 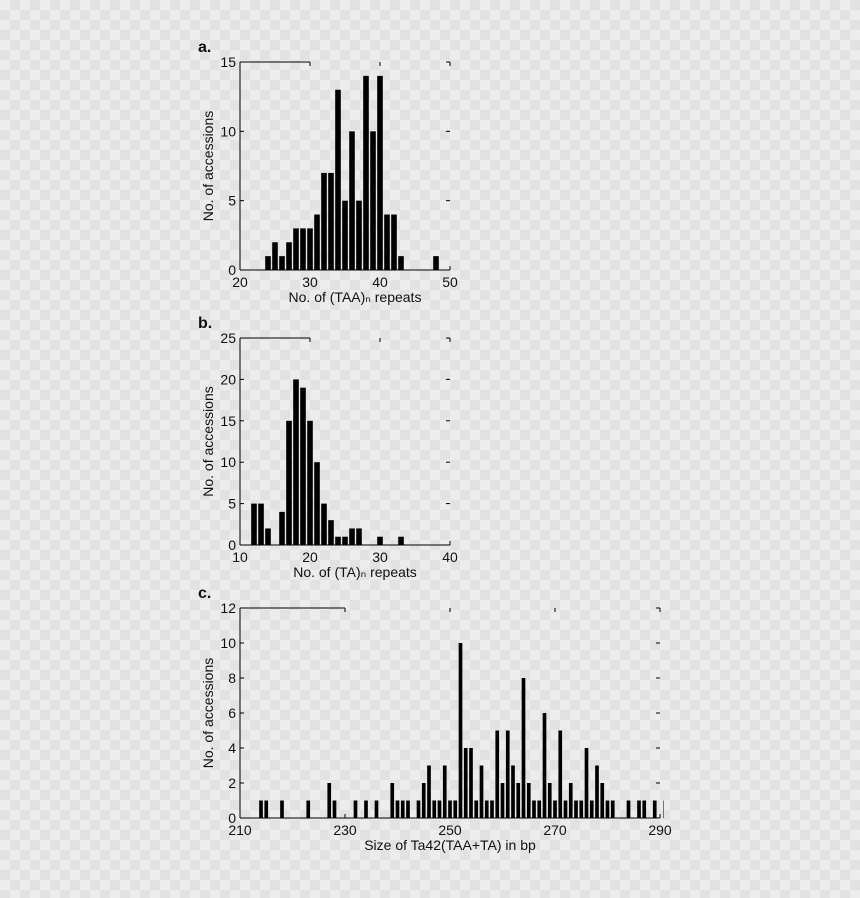 What do you see at coordinates (228, 379) in the screenshot?
I see `y-tick-label: 20` at bounding box center [228, 379].